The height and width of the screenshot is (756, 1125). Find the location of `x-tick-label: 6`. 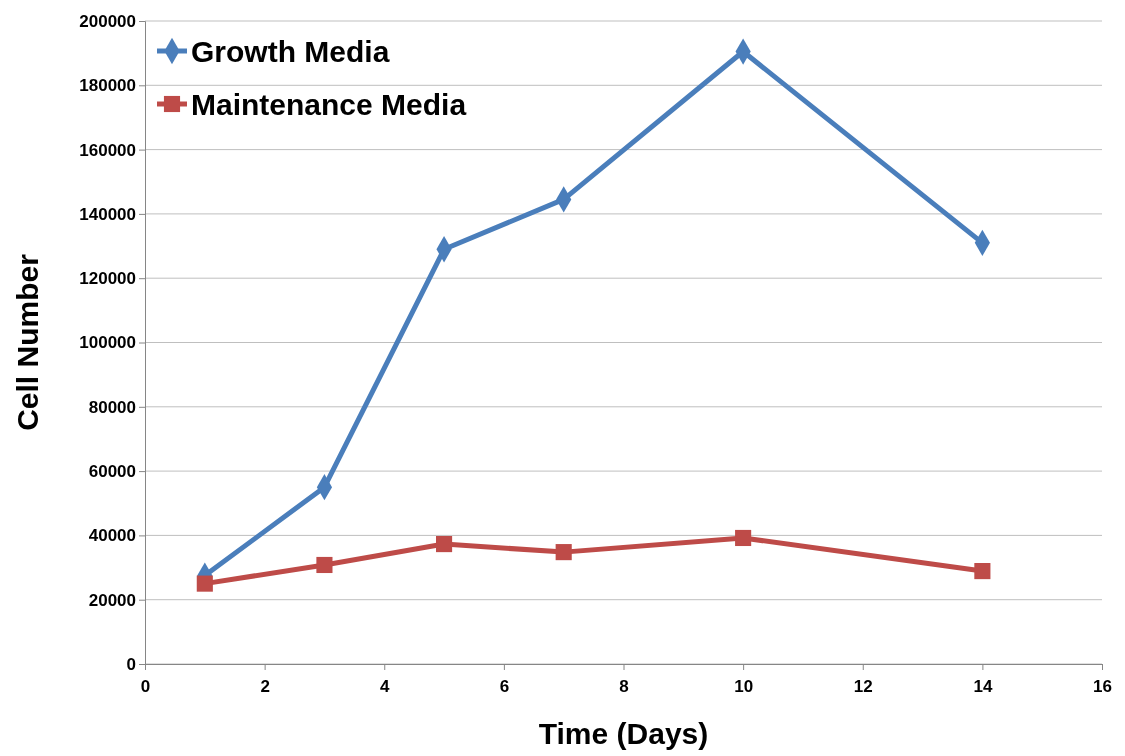

x-tick-label: 6 is located at coordinates (504, 686).